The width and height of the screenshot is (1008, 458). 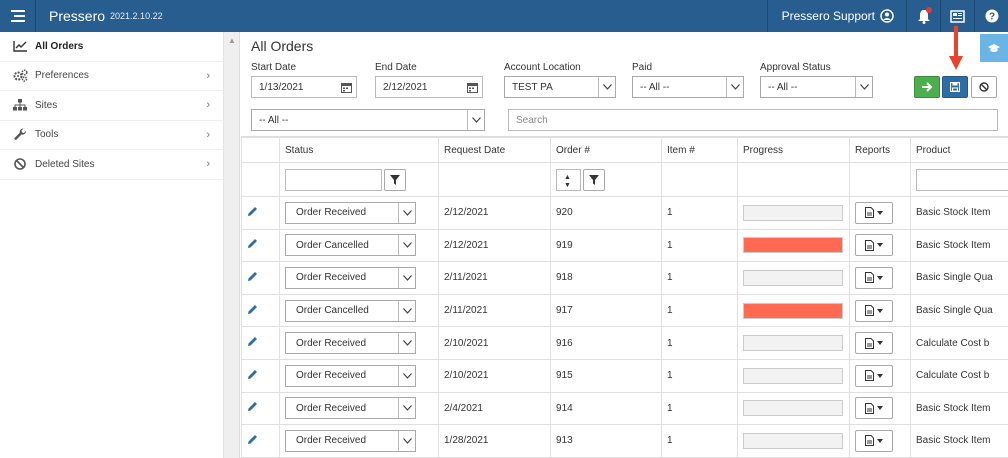 What do you see at coordinates (567, 185) in the screenshot?
I see `stepper-down-icon: ▼` at bounding box center [567, 185].